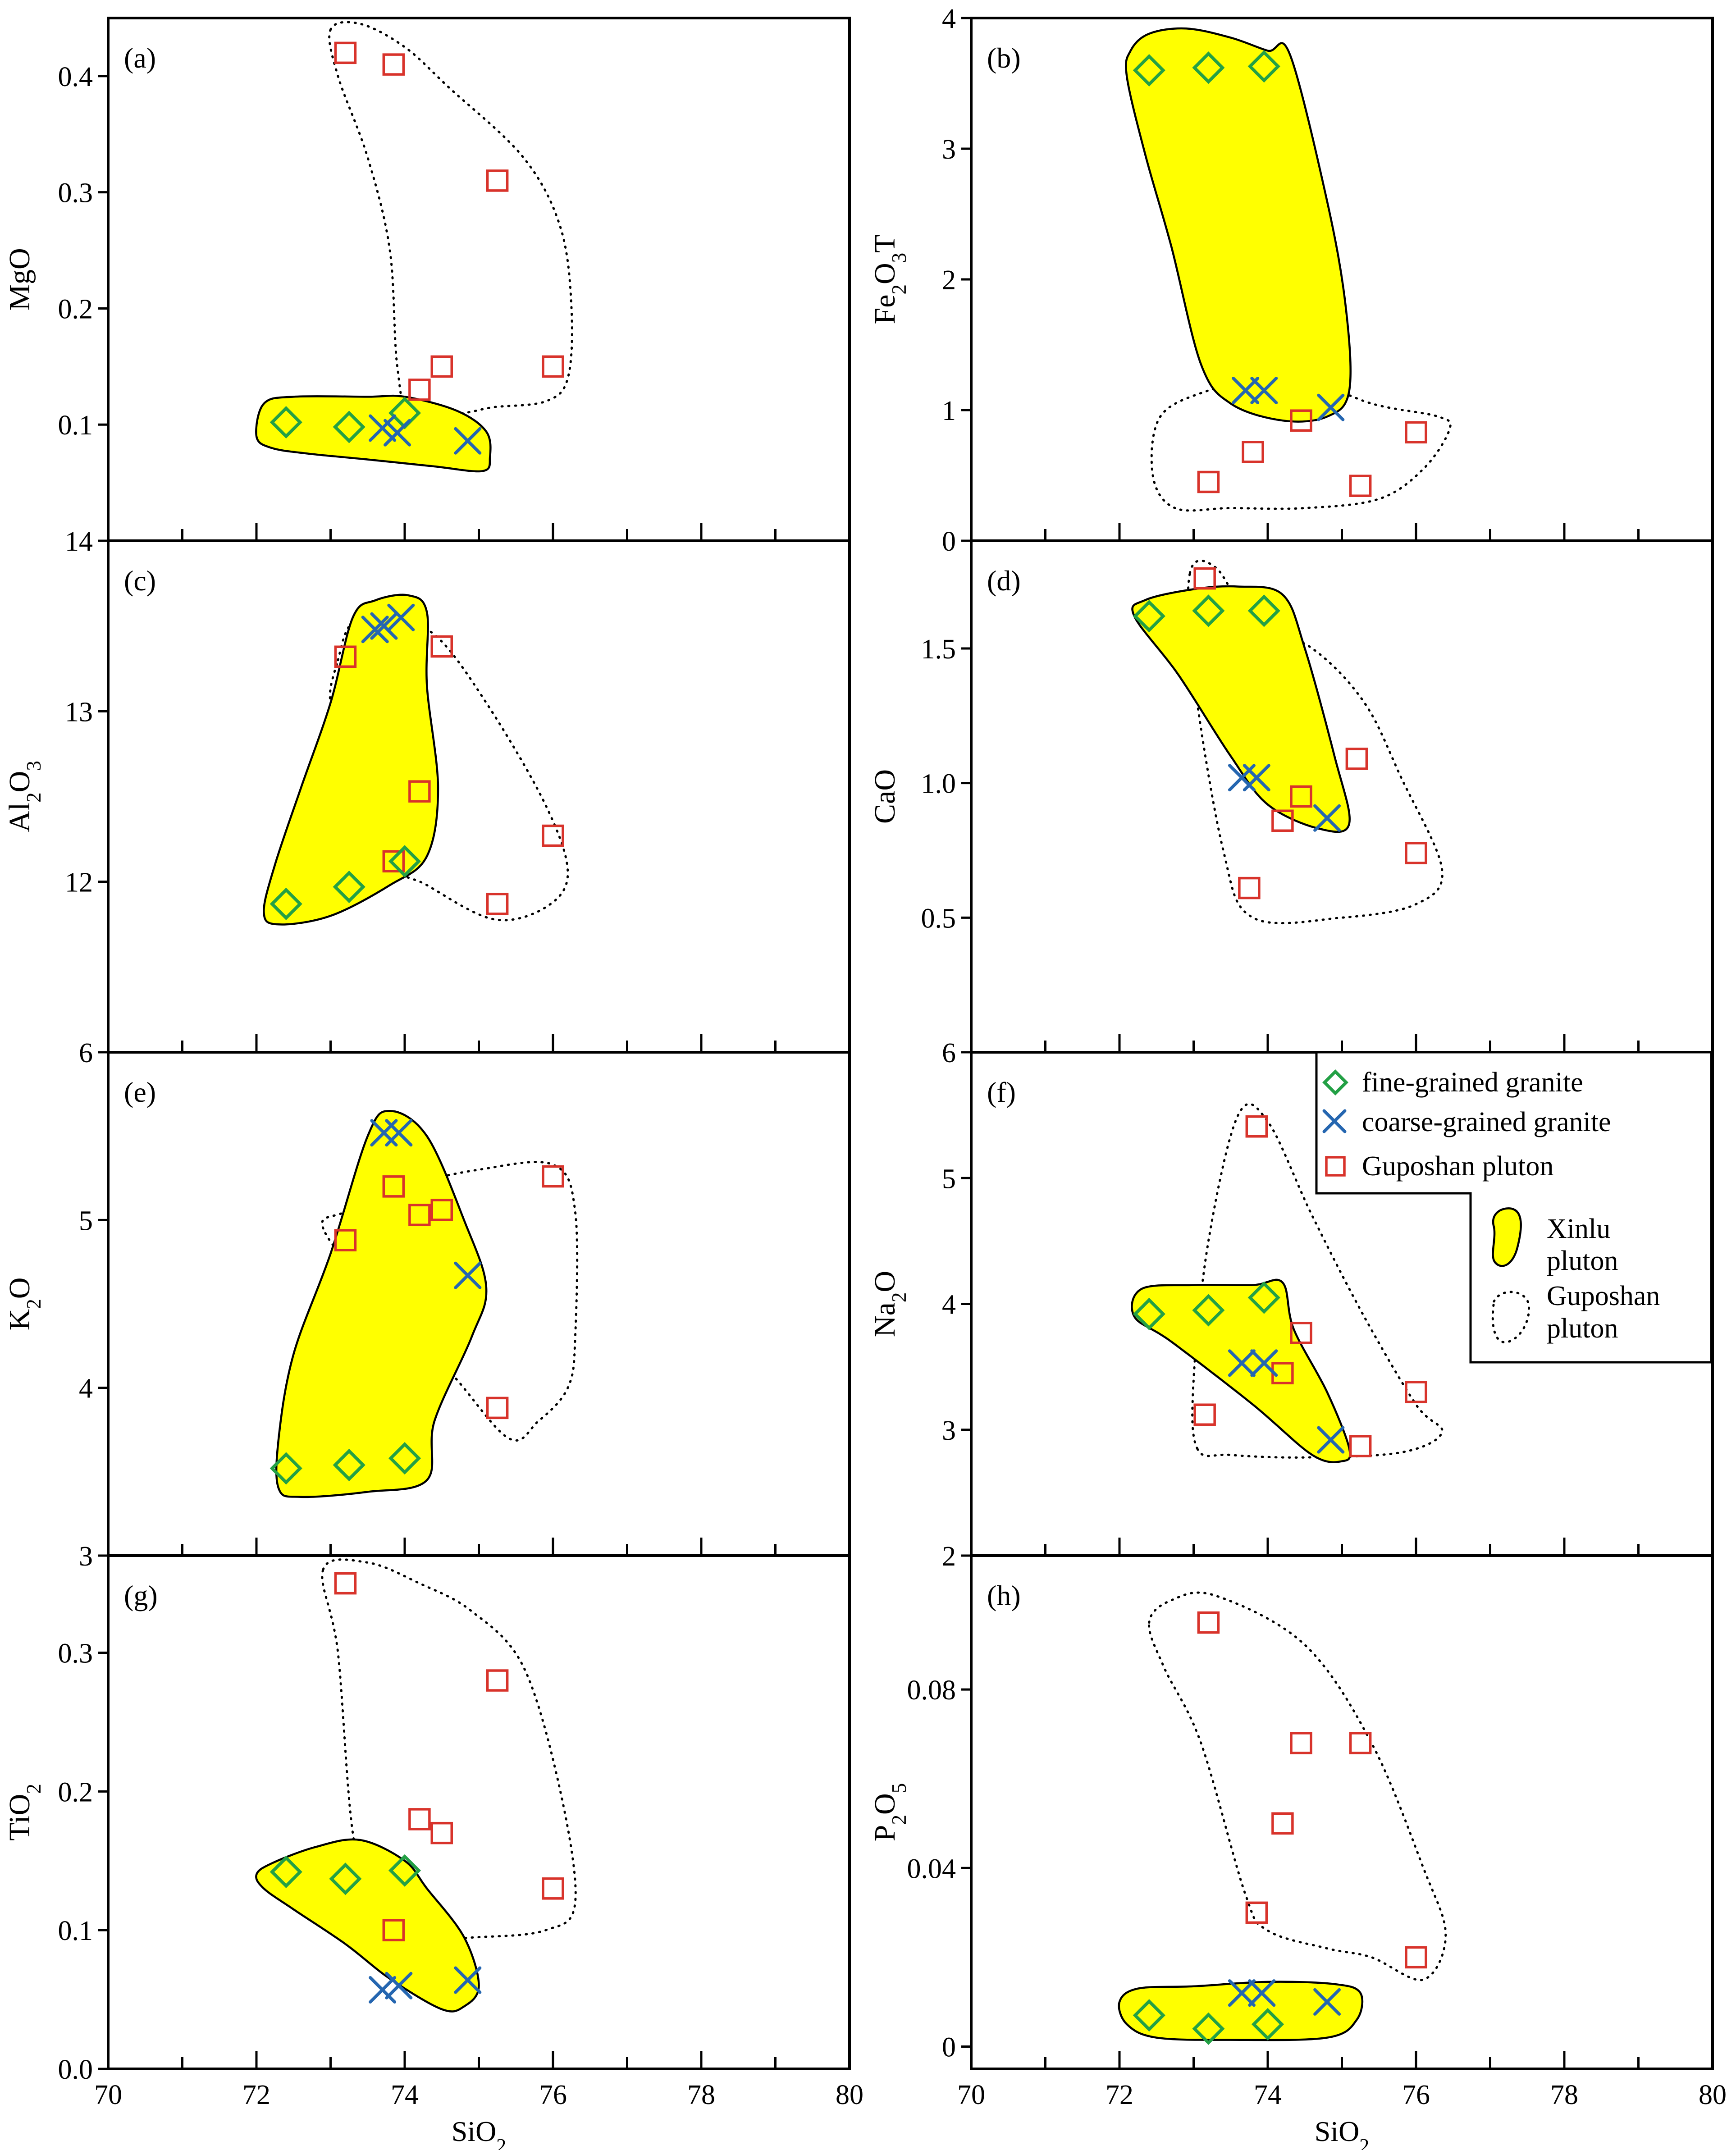  I want to click on y-axis-label: CaO, so click(884, 796).